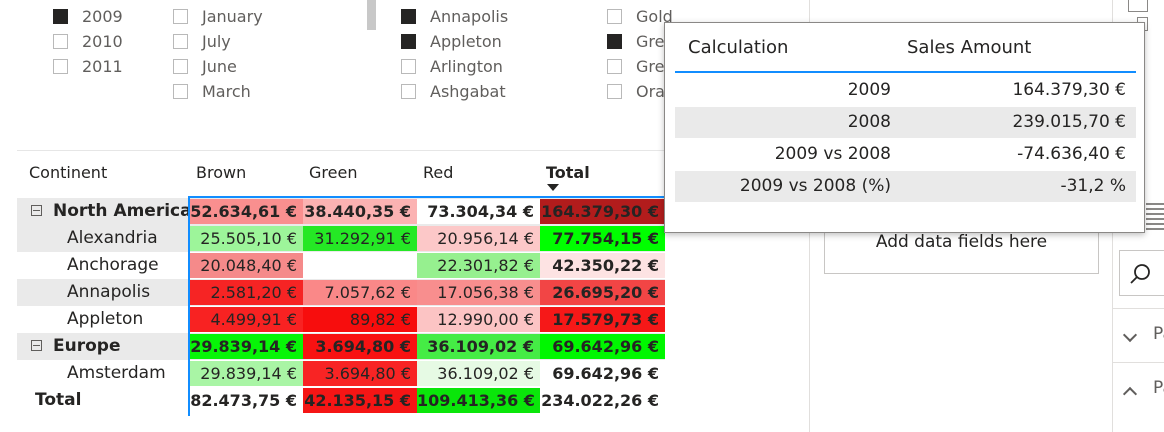  What do you see at coordinates (478, 292) in the screenshot?
I see `table-cell: 17.056,38 €` at bounding box center [478, 292].